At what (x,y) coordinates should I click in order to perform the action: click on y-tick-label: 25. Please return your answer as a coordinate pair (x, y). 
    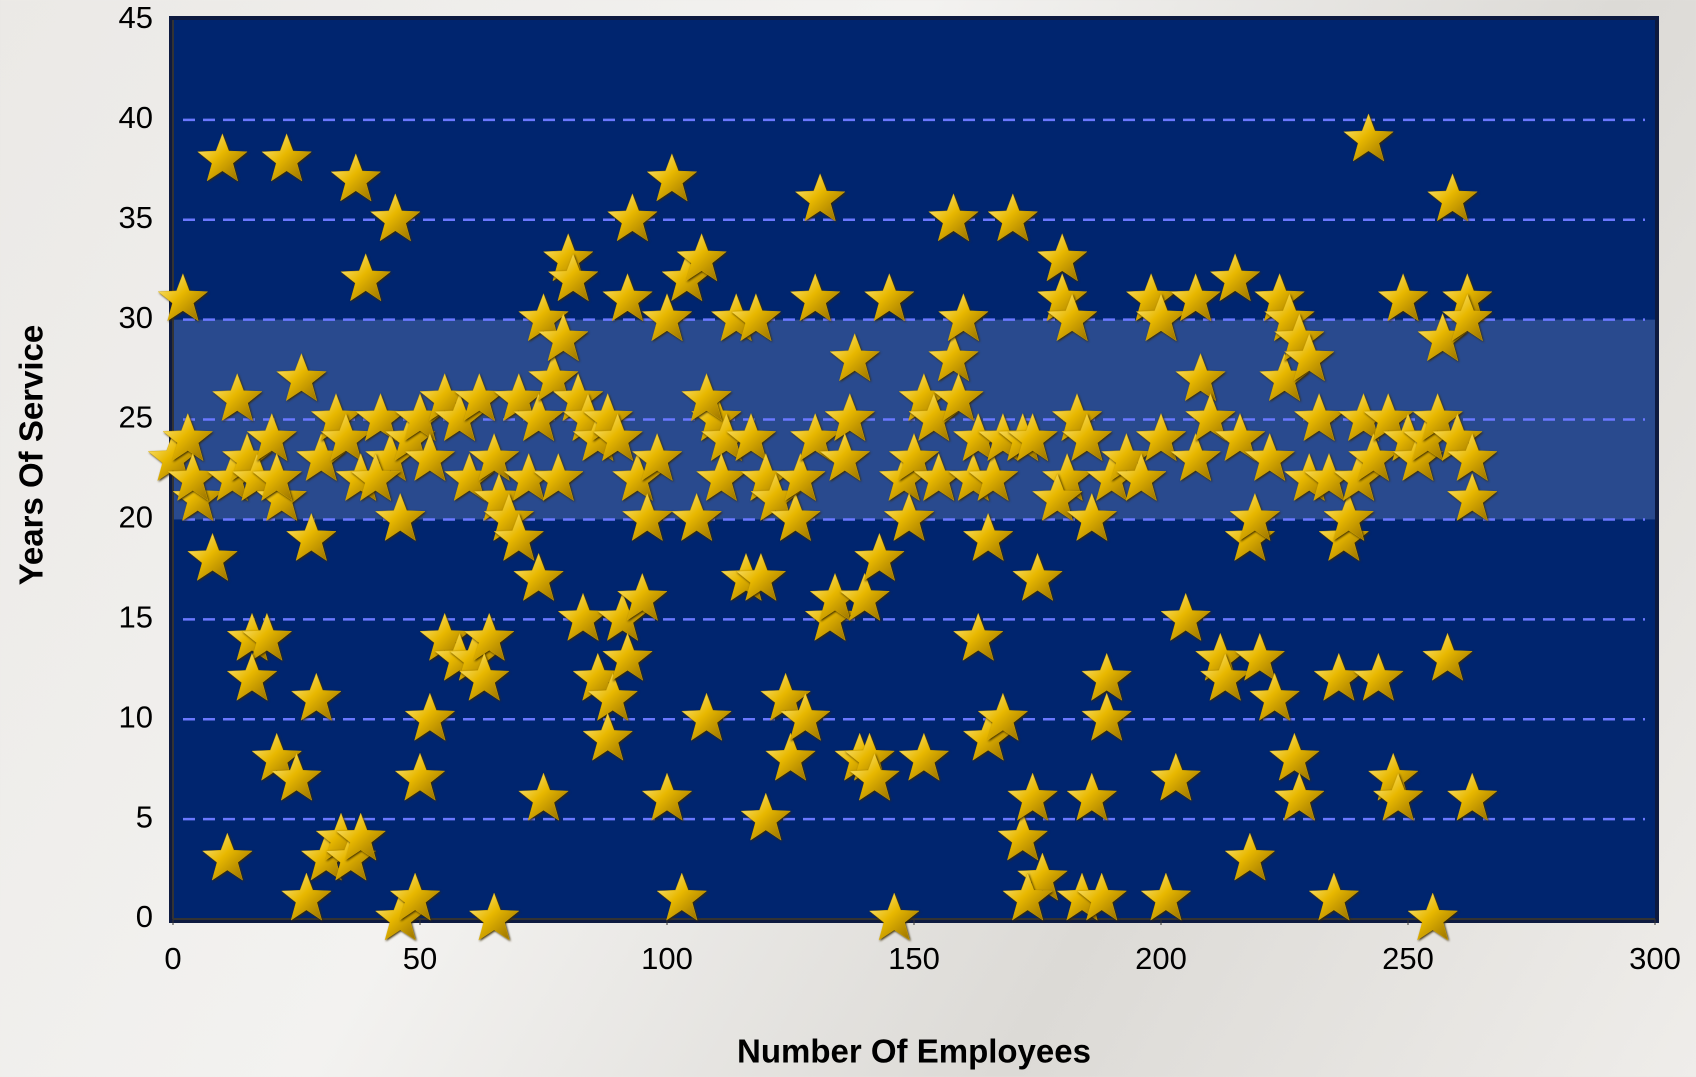
    Looking at the image, I should click on (136, 417).